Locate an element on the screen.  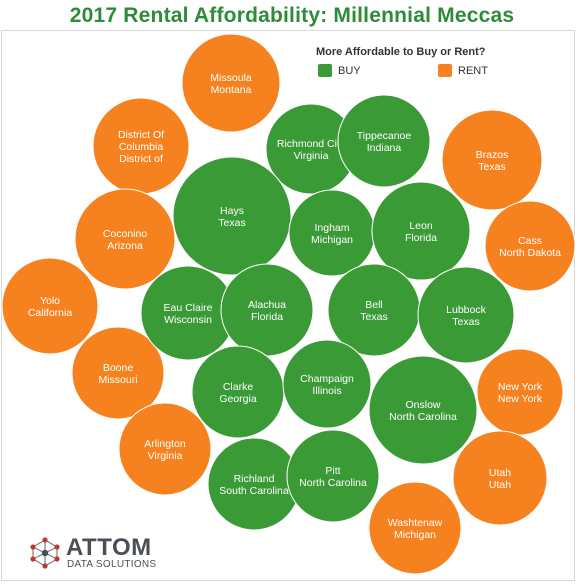
bubble-label: Coconino is located at coordinates (125, 234).